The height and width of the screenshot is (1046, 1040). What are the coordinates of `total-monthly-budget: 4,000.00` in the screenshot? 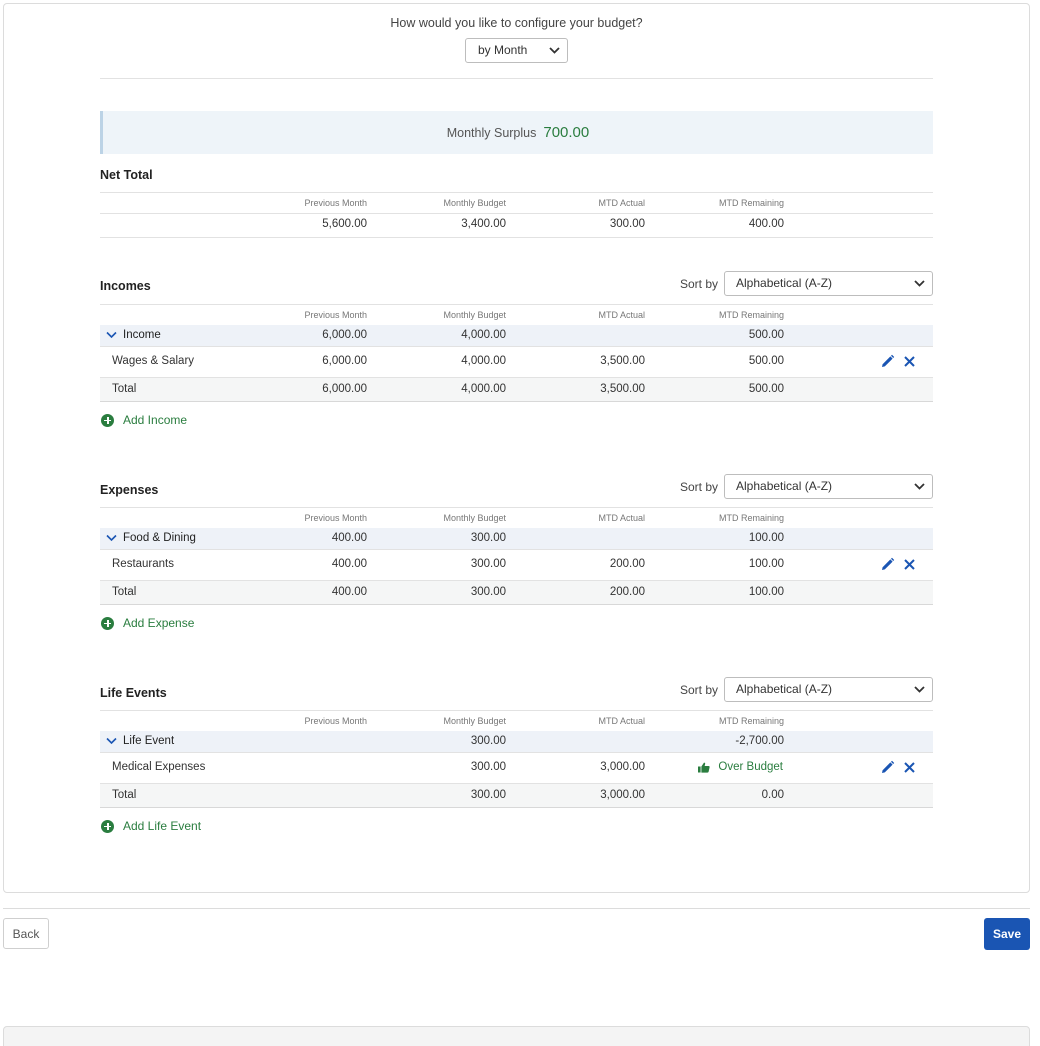 It's located at (483, 389).